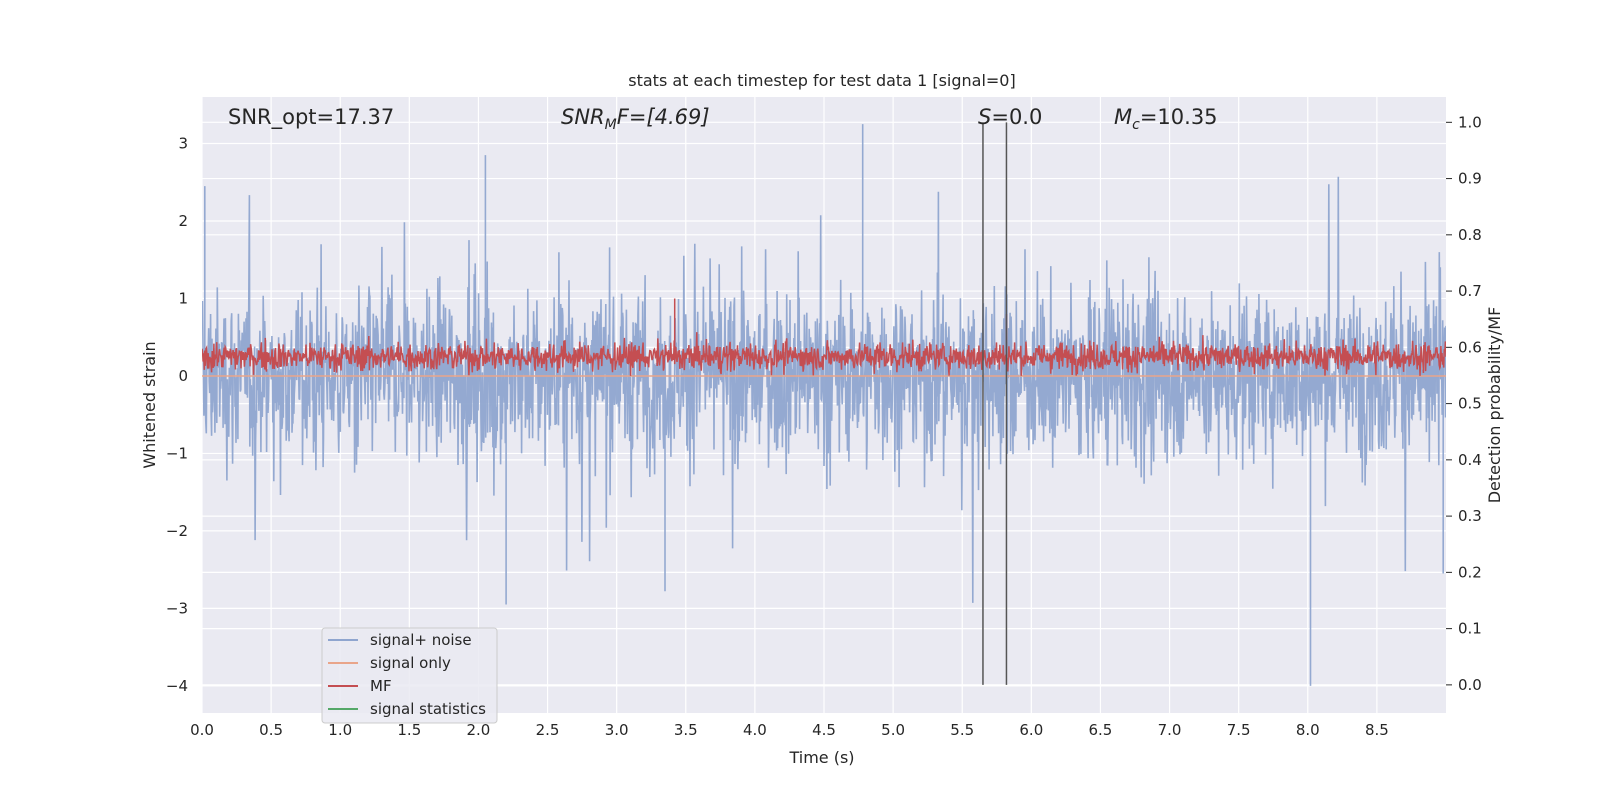  What do you see at coordinates (177, 686) in the screenshot?
I see `y-tick-label: −4` at bounding box center [177, 686].